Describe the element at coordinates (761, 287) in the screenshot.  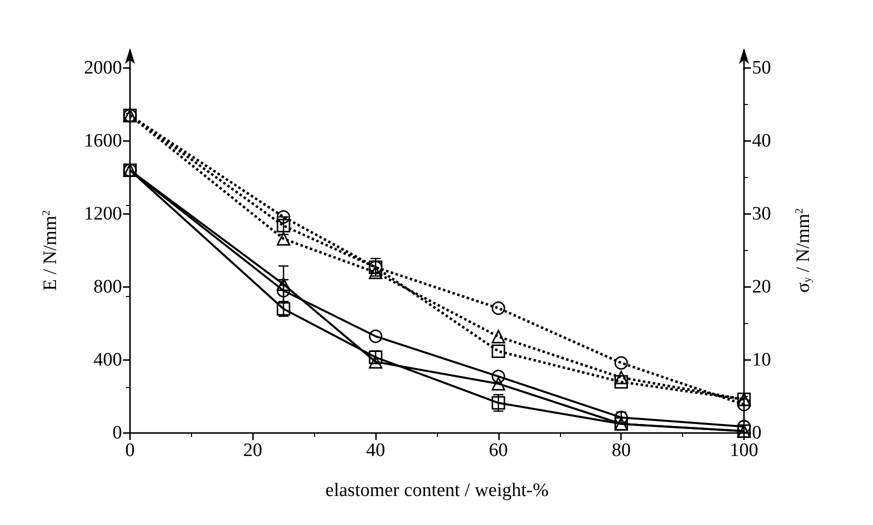
I see `y2-tick-label: 20` at that location.